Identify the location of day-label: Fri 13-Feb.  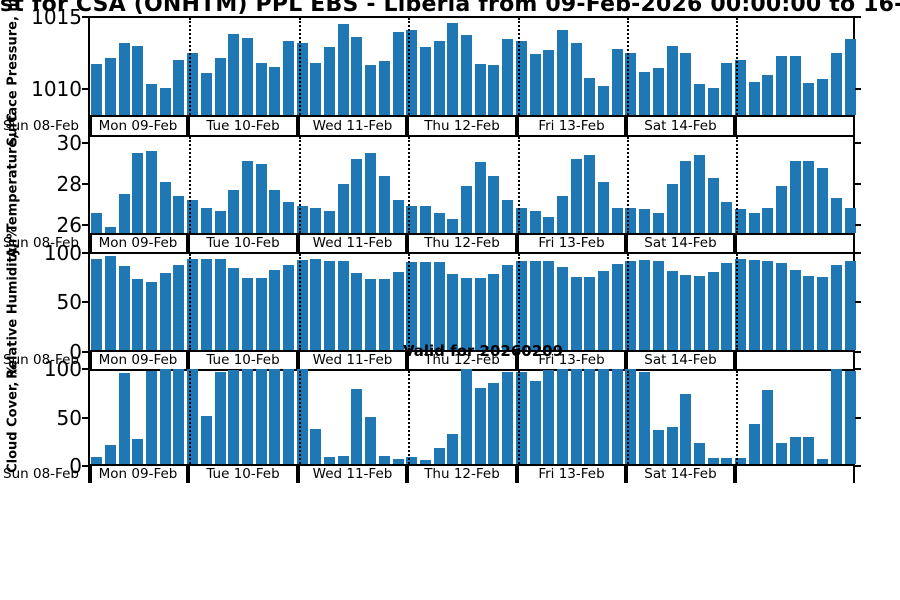
(571, 474).